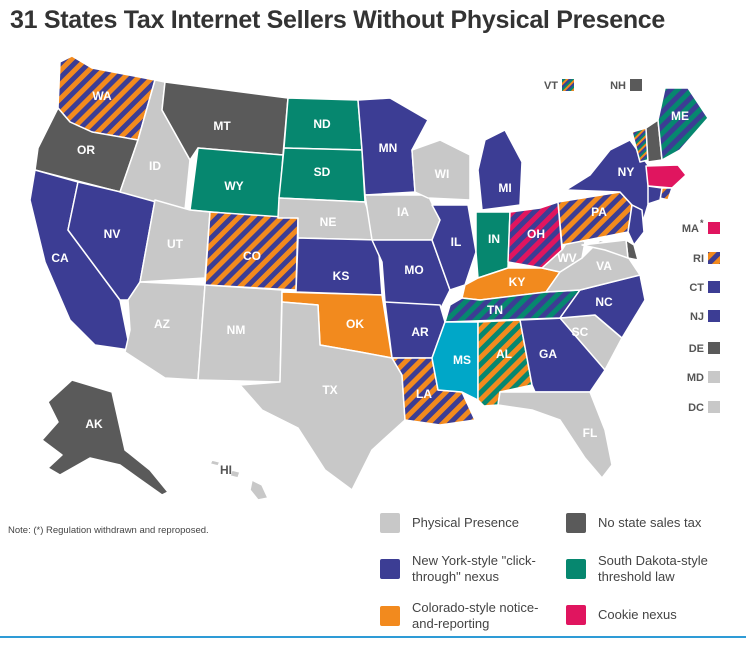 This screenshot has width=746, height=646. What do you see at coordinates (474, 568) in the screenshot?
I see `legend-label-ny: New York-style "click-through" nexus` at bounding box center [474, 568].